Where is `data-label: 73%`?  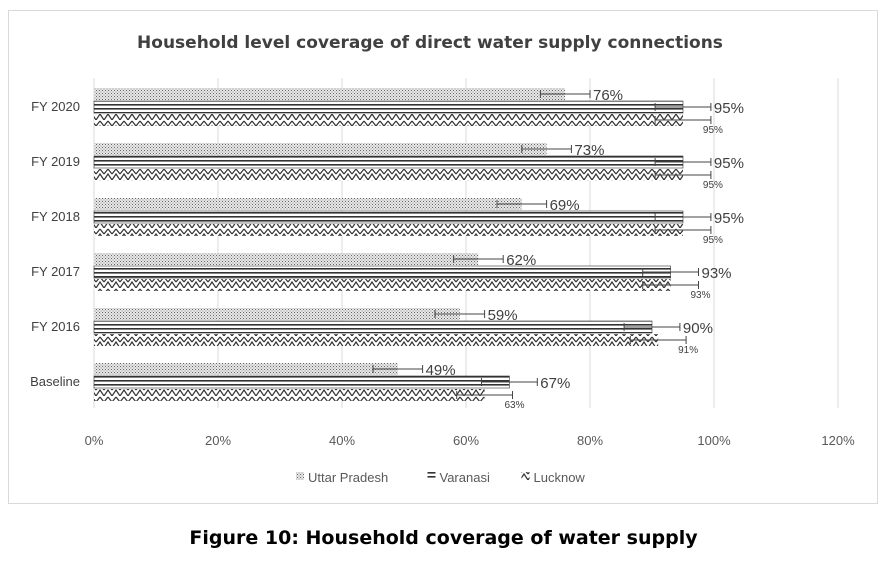 data-label: 73% is located at coordinates (589, 150).